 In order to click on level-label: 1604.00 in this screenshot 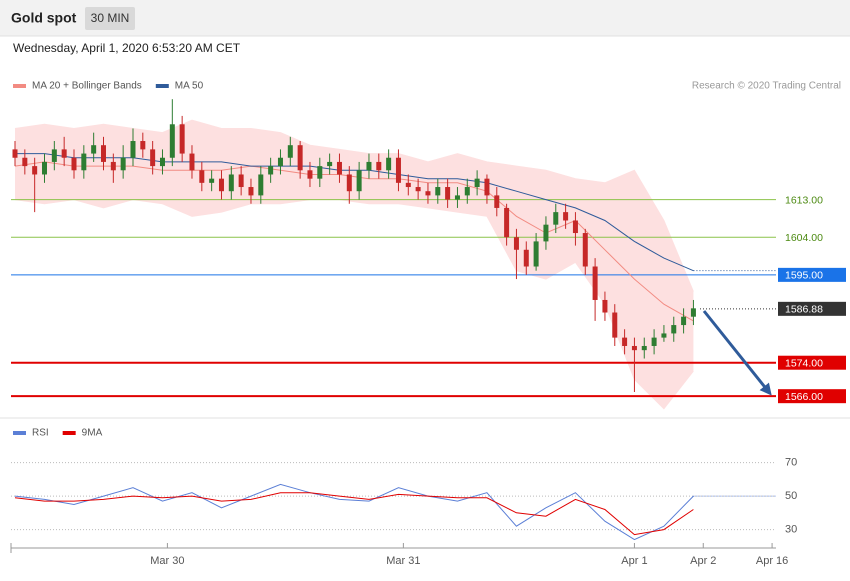, I will do `click(804, 238)`.